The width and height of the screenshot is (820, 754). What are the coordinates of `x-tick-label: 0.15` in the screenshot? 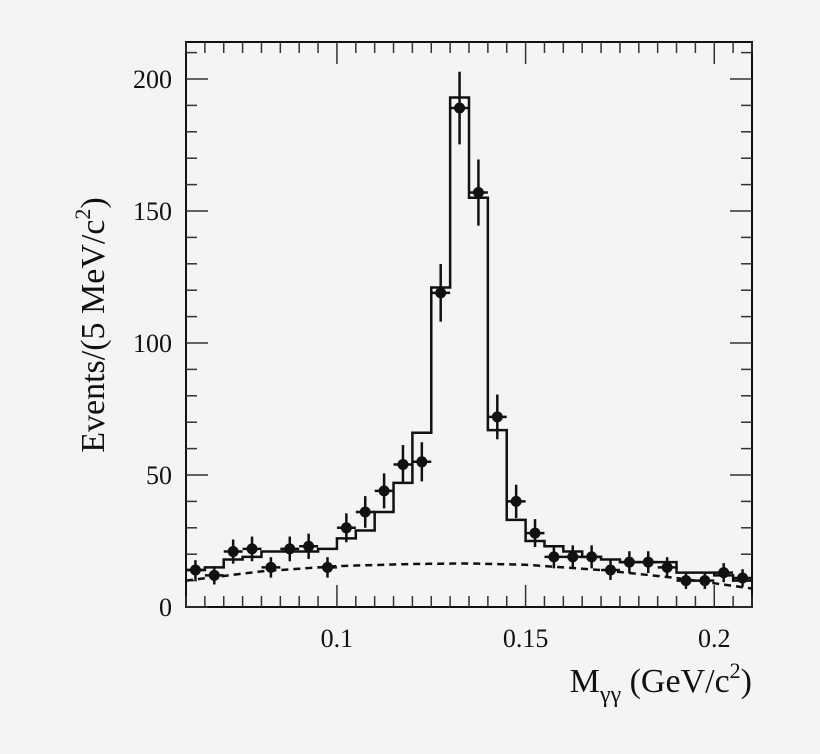 It's located at (526, 638).